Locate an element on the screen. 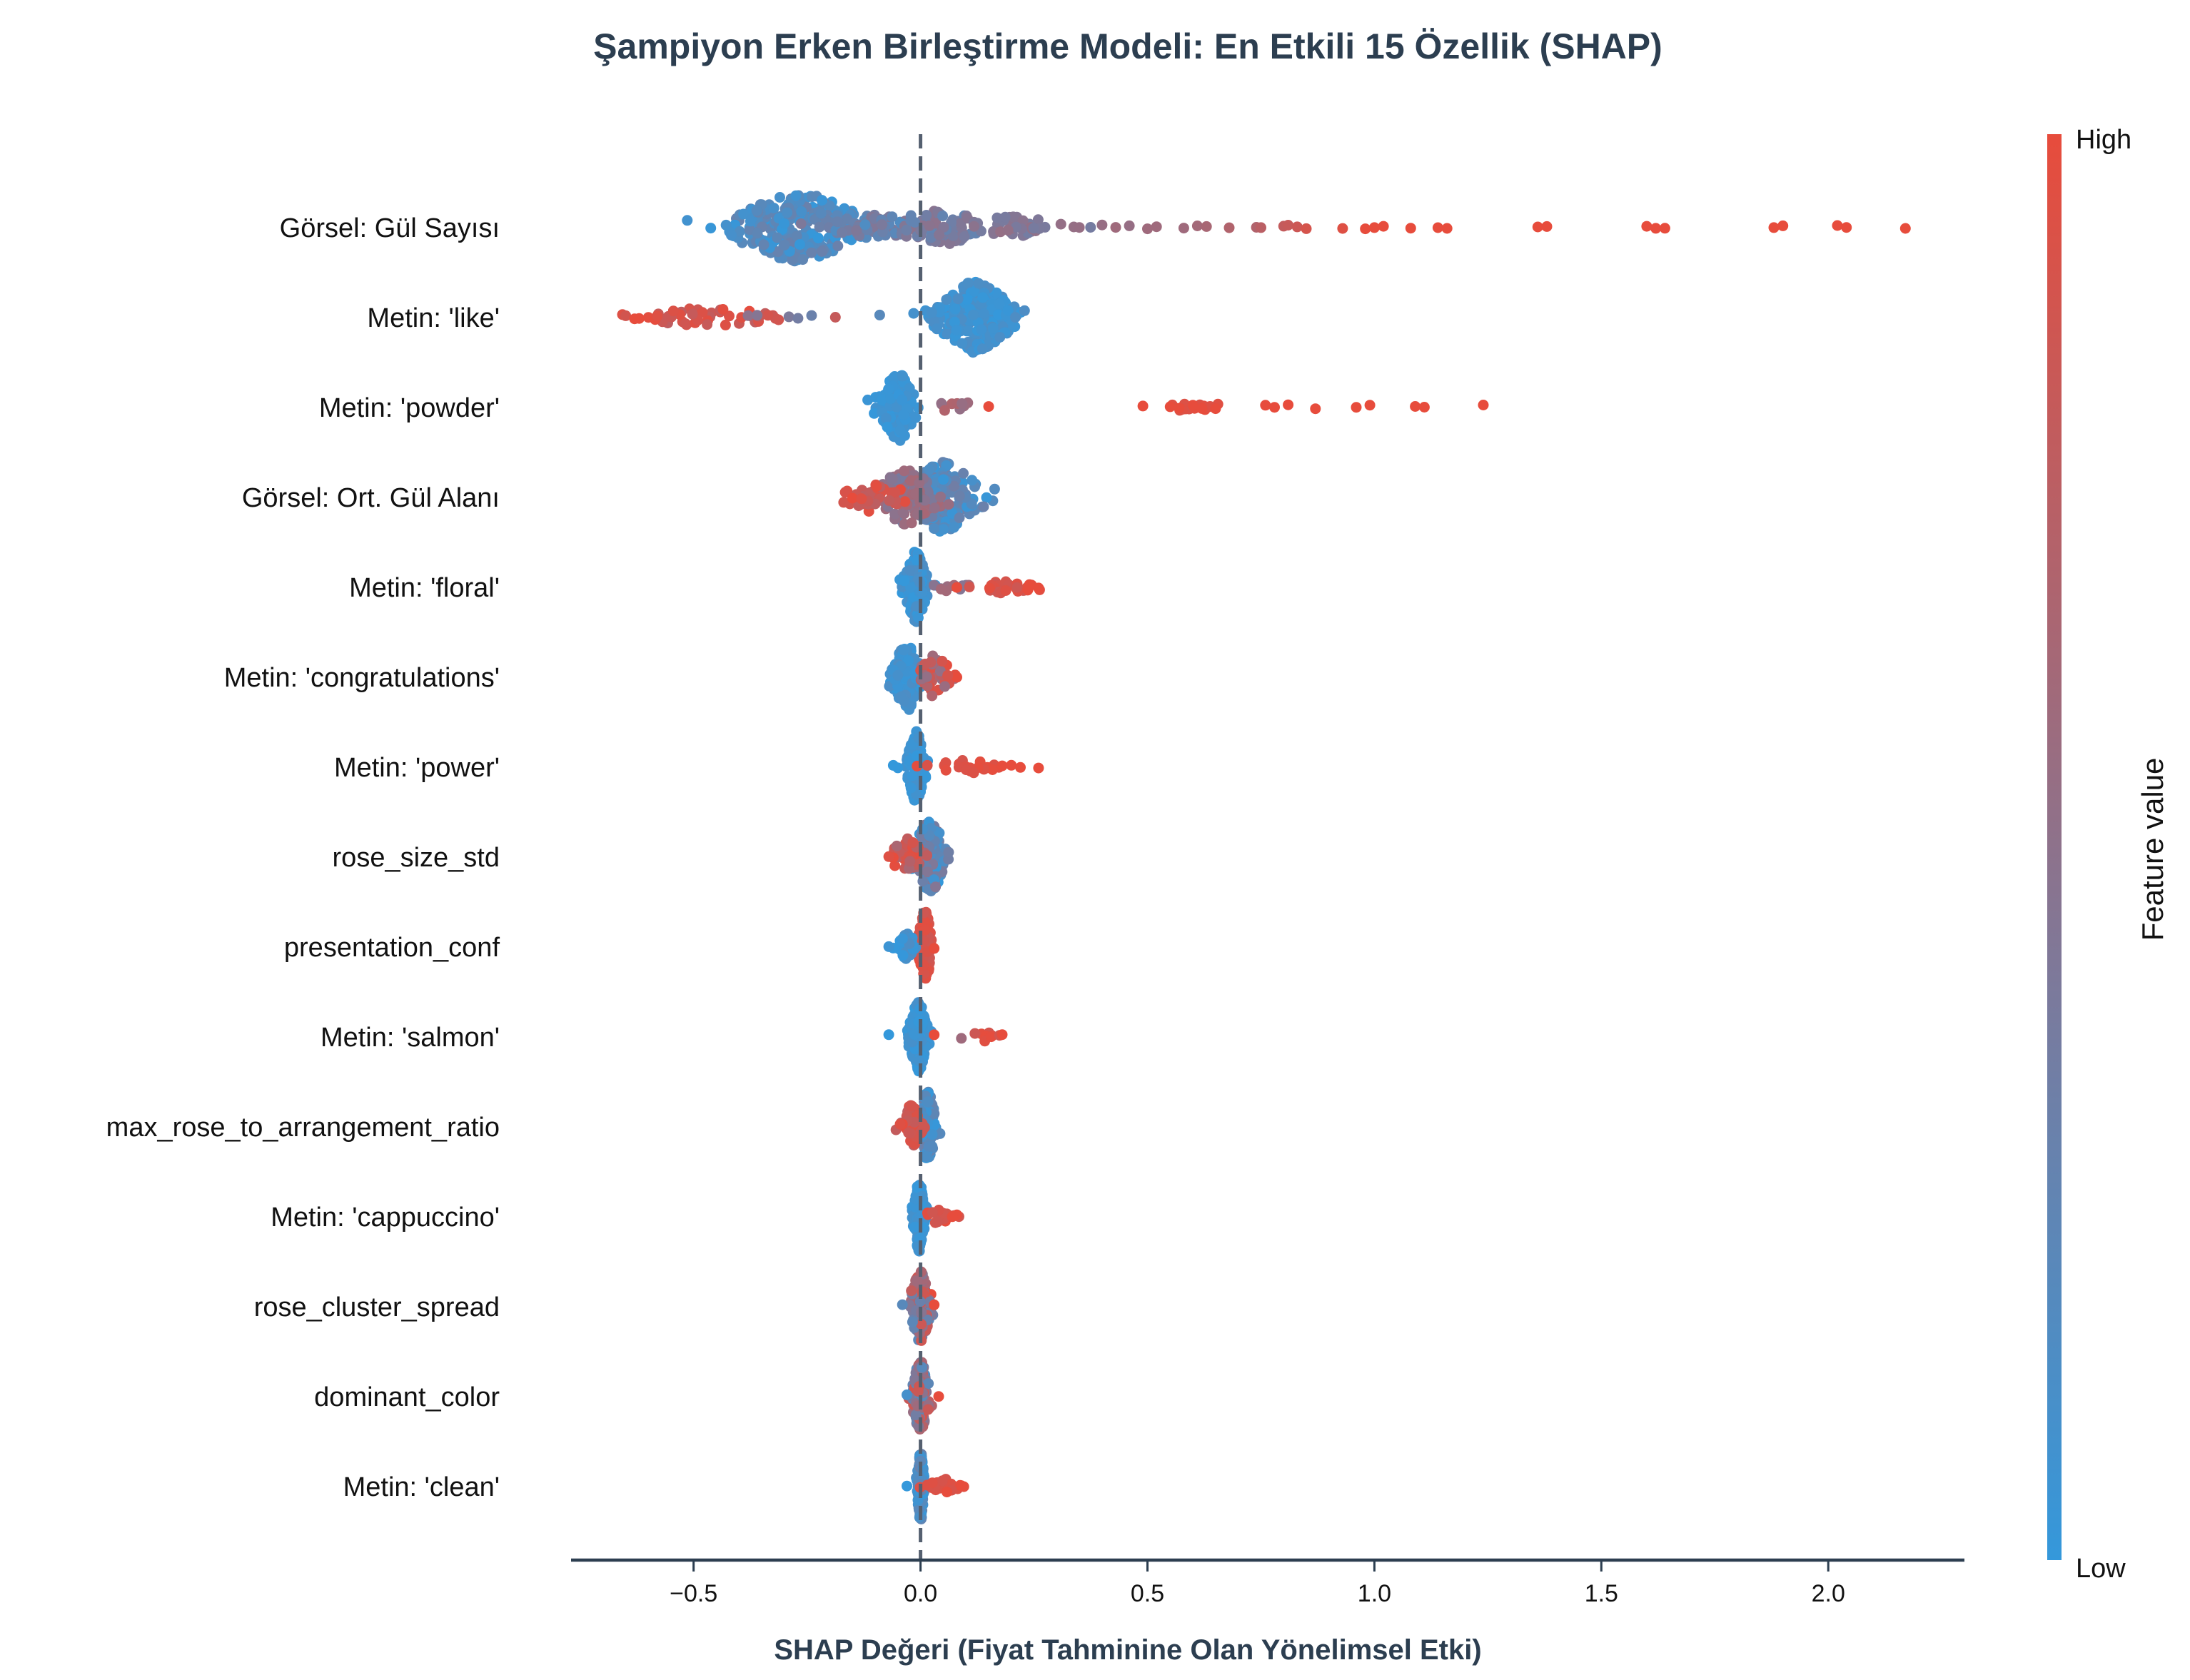 Image resolution: width=2190 pixels, height=1680 pixels. feature-label: Metin: 'power' is located at coordinates (417, 768).